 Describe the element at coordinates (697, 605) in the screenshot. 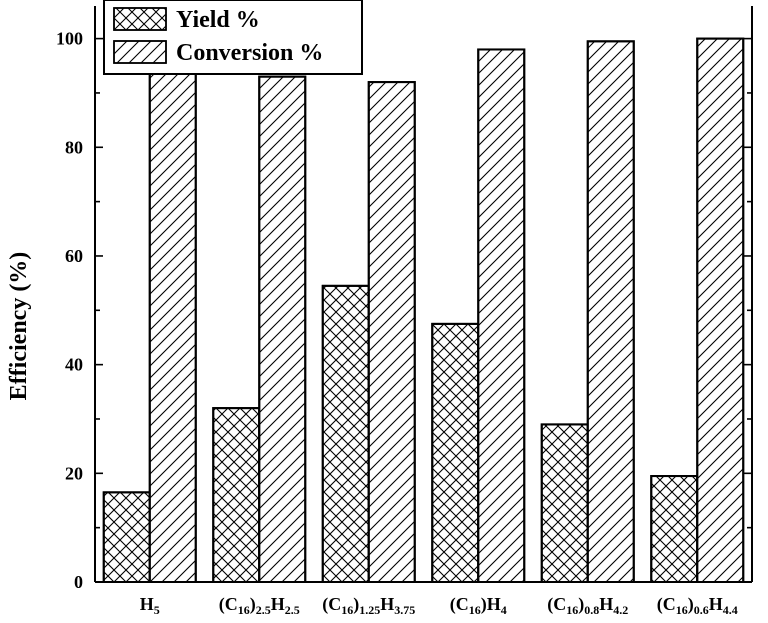

I see `x-tick-label-5: (C16)0.6H4.4` at that location.